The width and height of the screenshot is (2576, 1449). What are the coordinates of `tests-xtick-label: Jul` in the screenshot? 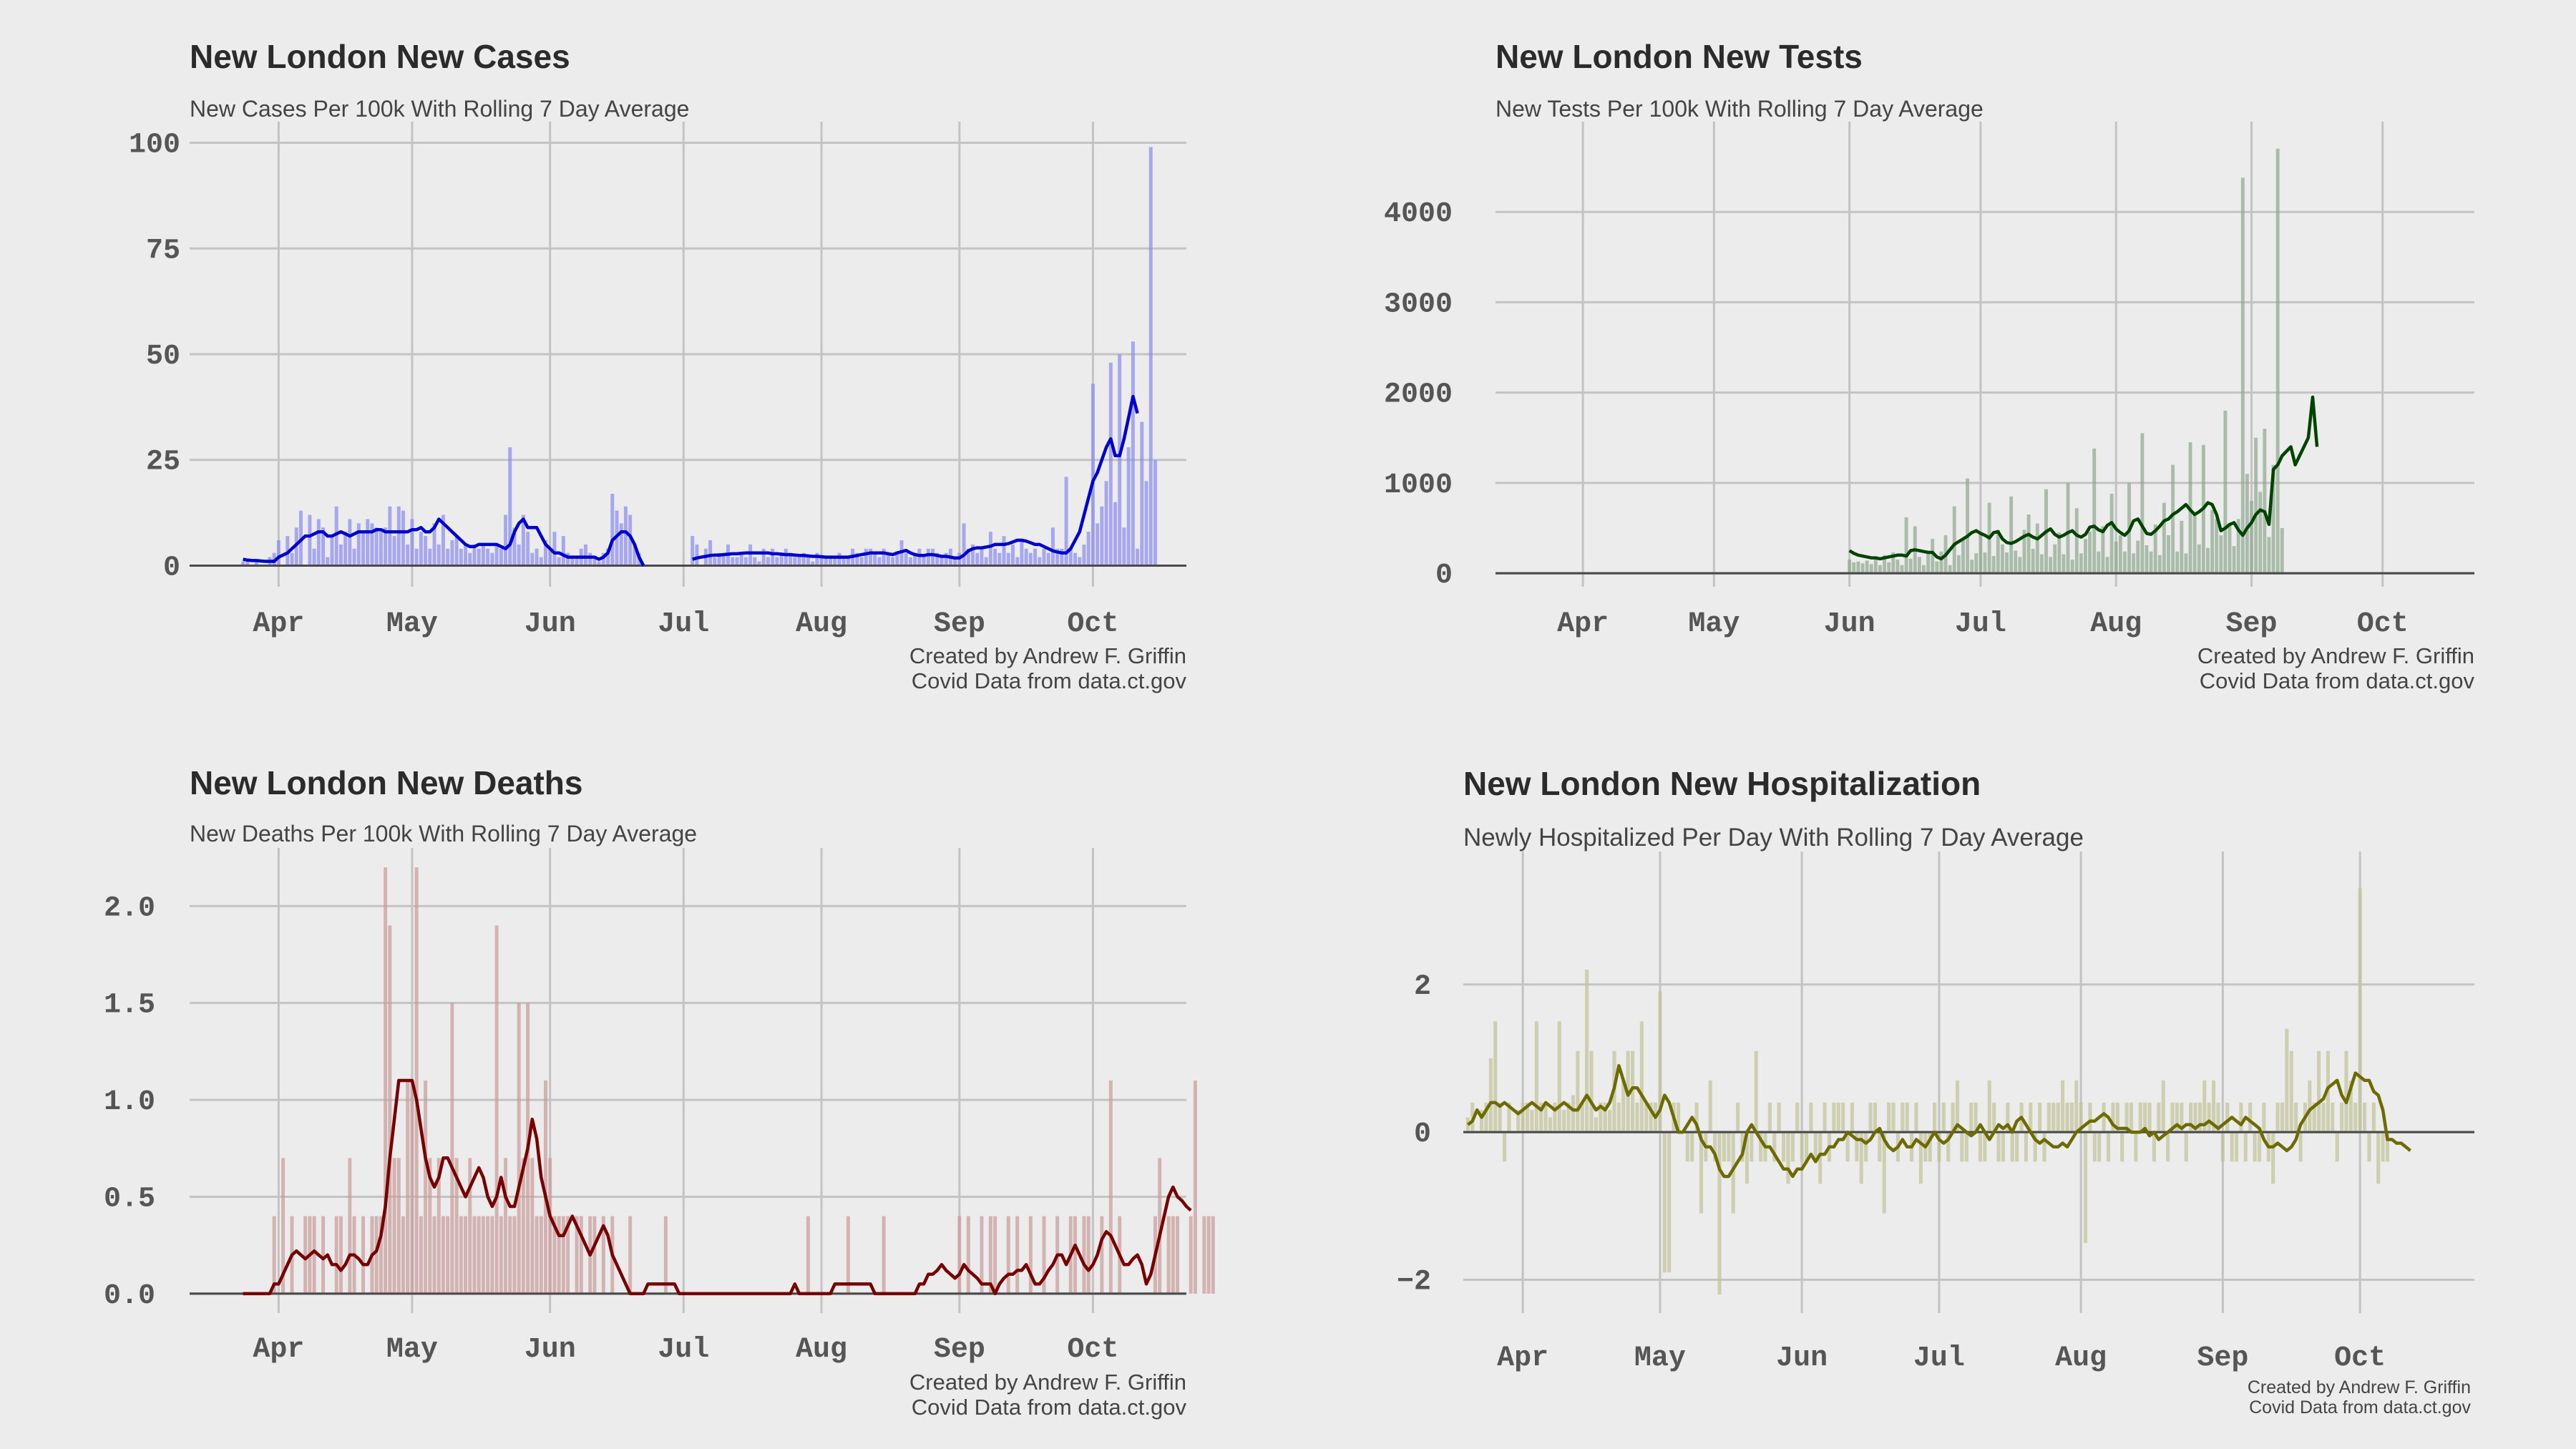 It's located at (1980, 624).